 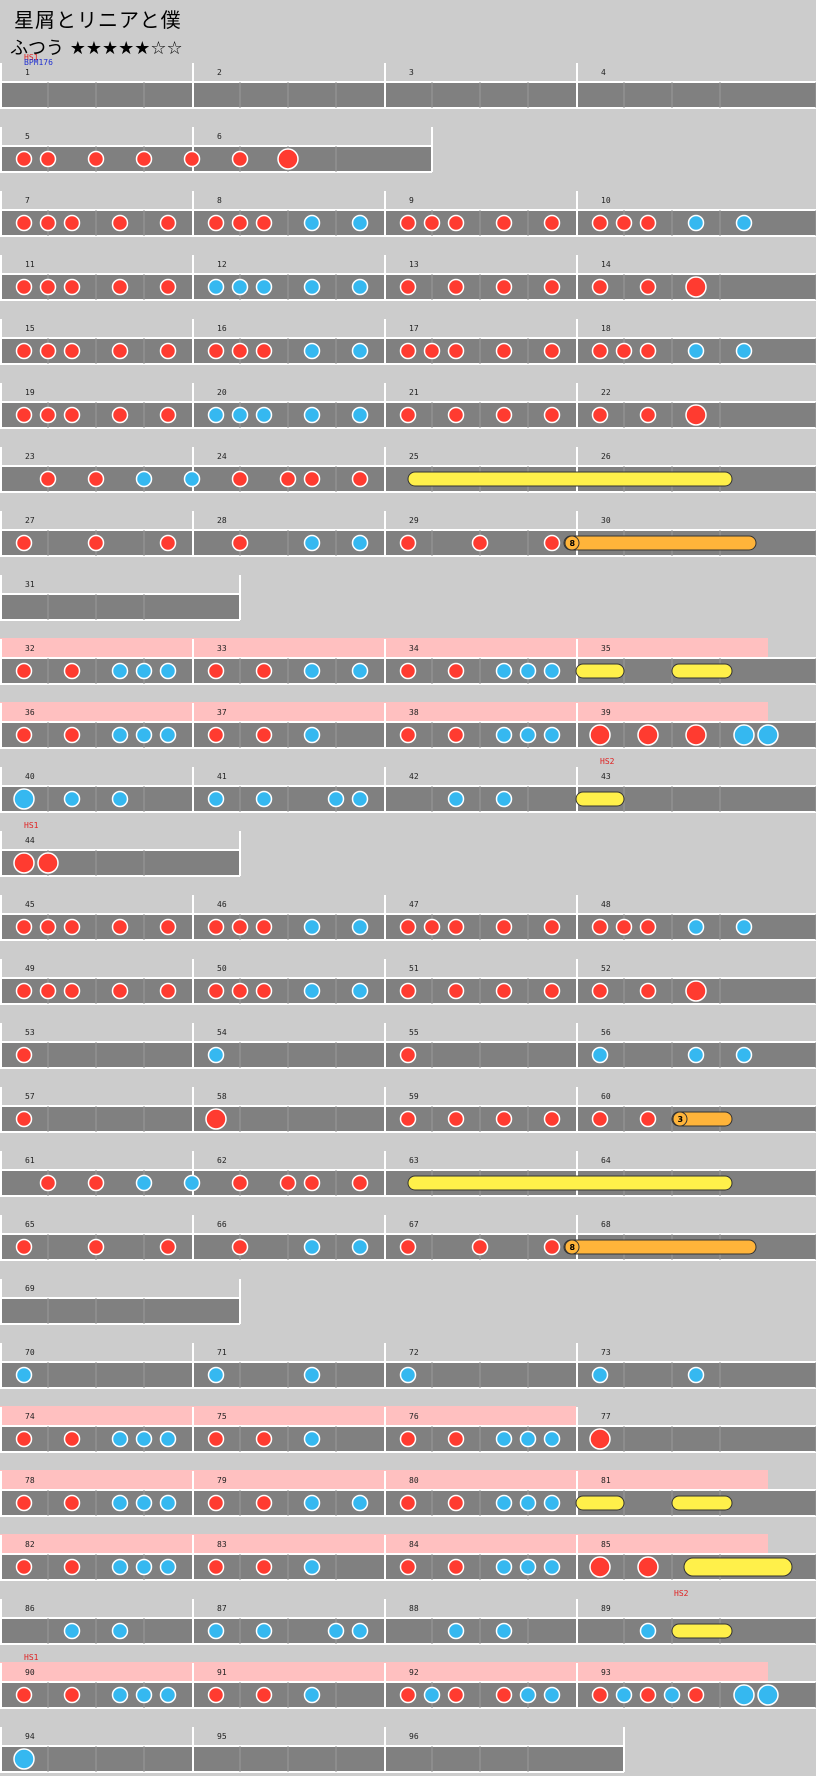 What do you see at coordinates (30, 456) in the screenshot?
I see `measure-number: 23` at bounding box center [30, 456].